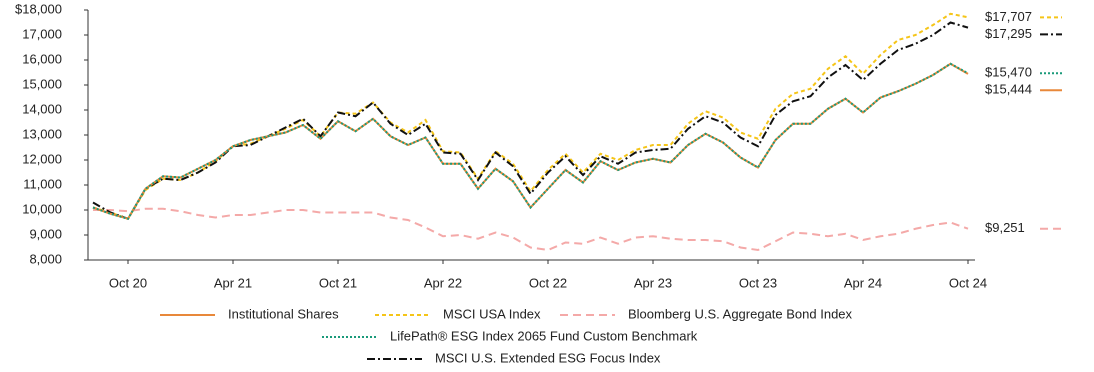  Describe the element at coordinates (968, 282) in the screenshot. I see `x-tick-label: Oct 24` at that location.